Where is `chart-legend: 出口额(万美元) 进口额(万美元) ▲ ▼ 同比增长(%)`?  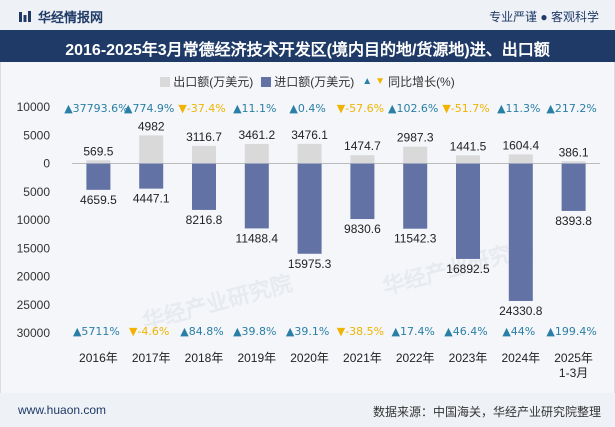
chart-legend: 出口额(万美元) 进口额(万美元) ▲ ▼ 同比增长(%) is located at coordinates (307, 81).